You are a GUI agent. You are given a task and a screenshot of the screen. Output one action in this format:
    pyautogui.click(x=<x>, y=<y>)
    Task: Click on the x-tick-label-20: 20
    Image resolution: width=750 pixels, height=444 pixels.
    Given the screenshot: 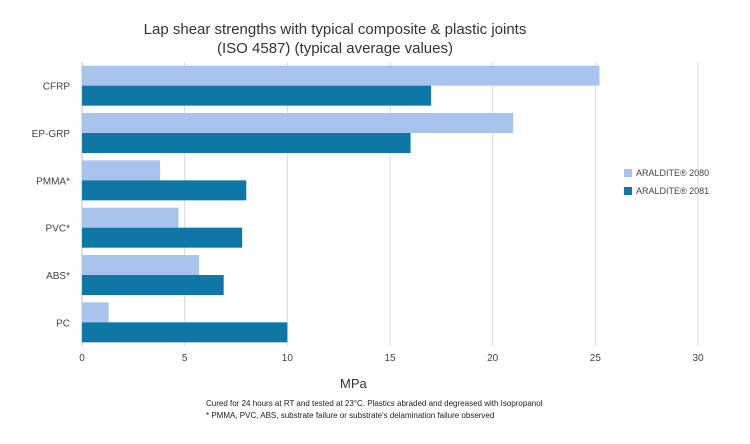 What is the action you would take?
    pyautogui.click(x=493, y=358)
    